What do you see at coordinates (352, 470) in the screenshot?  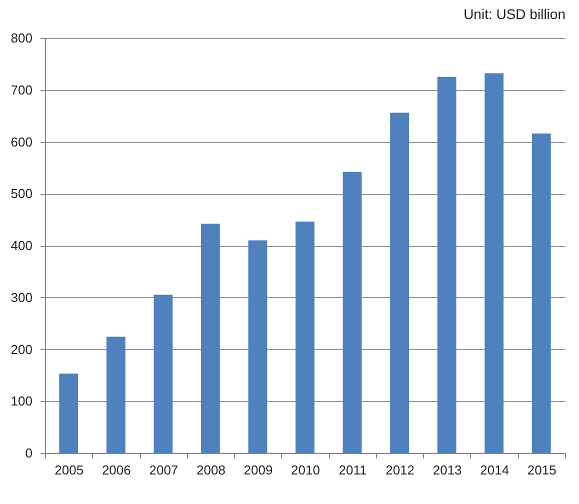 I see `x-tick-label: 2011` at bounding box center [352, 470].